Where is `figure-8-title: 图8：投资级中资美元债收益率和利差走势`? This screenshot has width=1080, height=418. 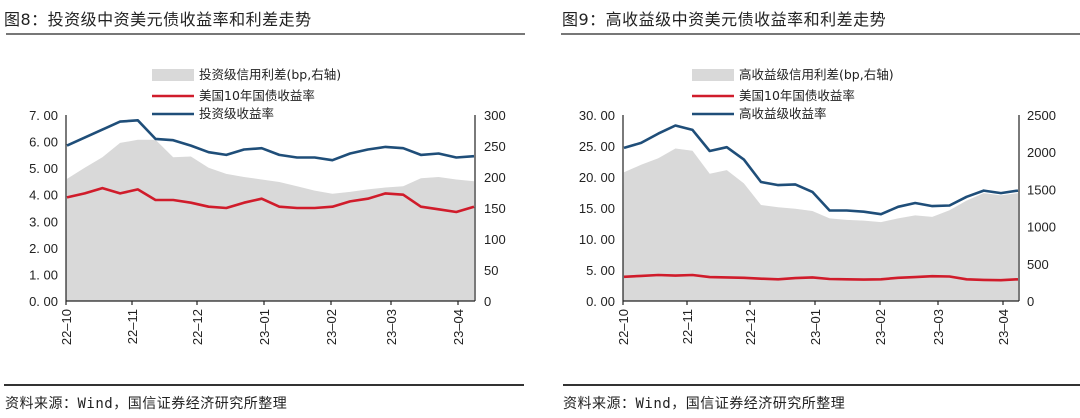
figure-8-title: 图8：投资级中资美元债收益率和利差走势 is located at coordinates (158, 19).